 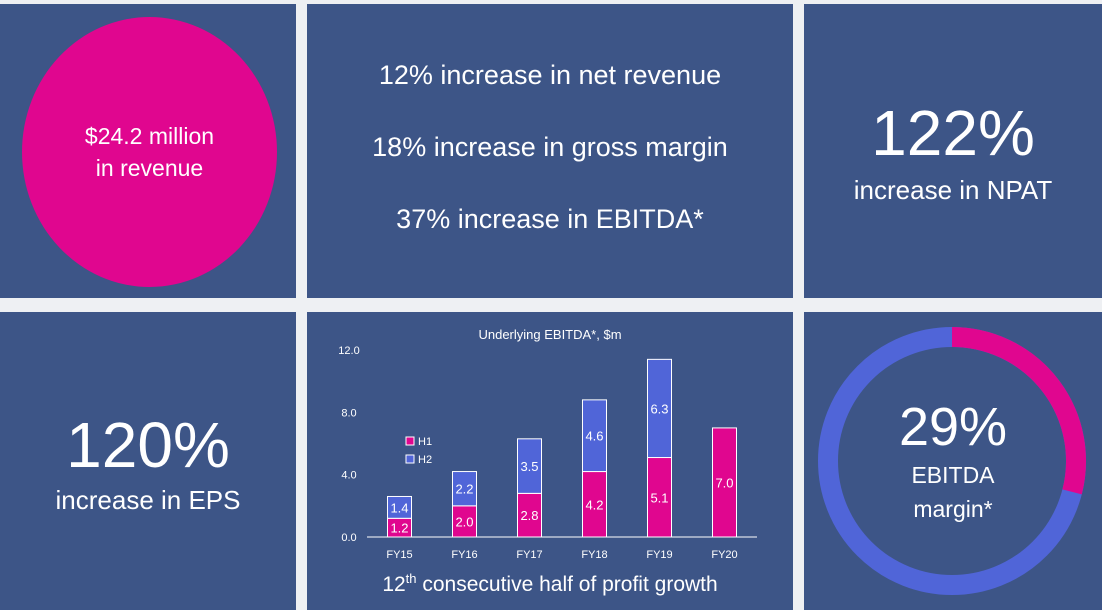 I want to click on bar-h1-fy17, so click(x=529, y=515).